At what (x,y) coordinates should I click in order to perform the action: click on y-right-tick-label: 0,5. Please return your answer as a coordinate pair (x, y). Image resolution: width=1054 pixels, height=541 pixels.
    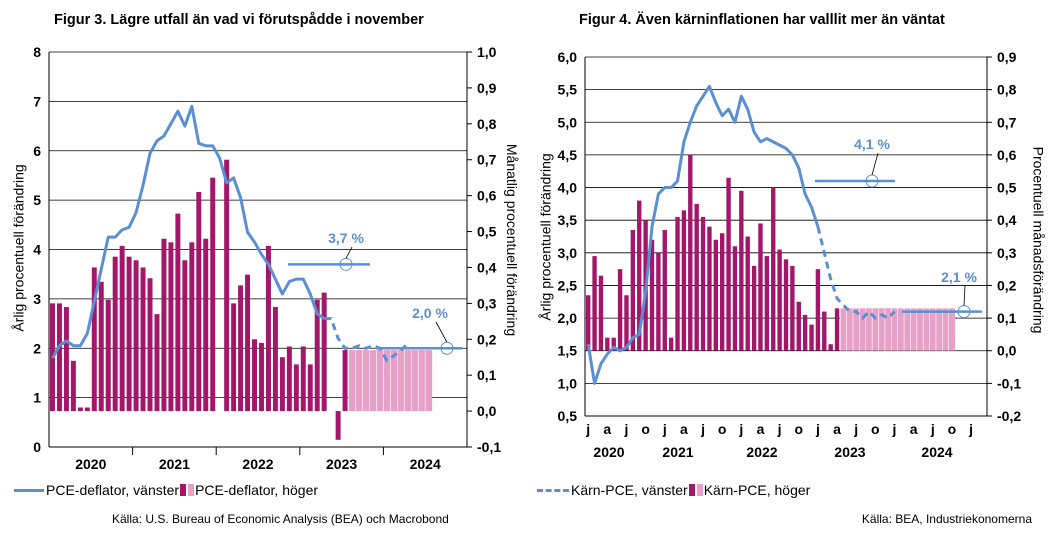
    Looking at the image, I should click on (487, 232).